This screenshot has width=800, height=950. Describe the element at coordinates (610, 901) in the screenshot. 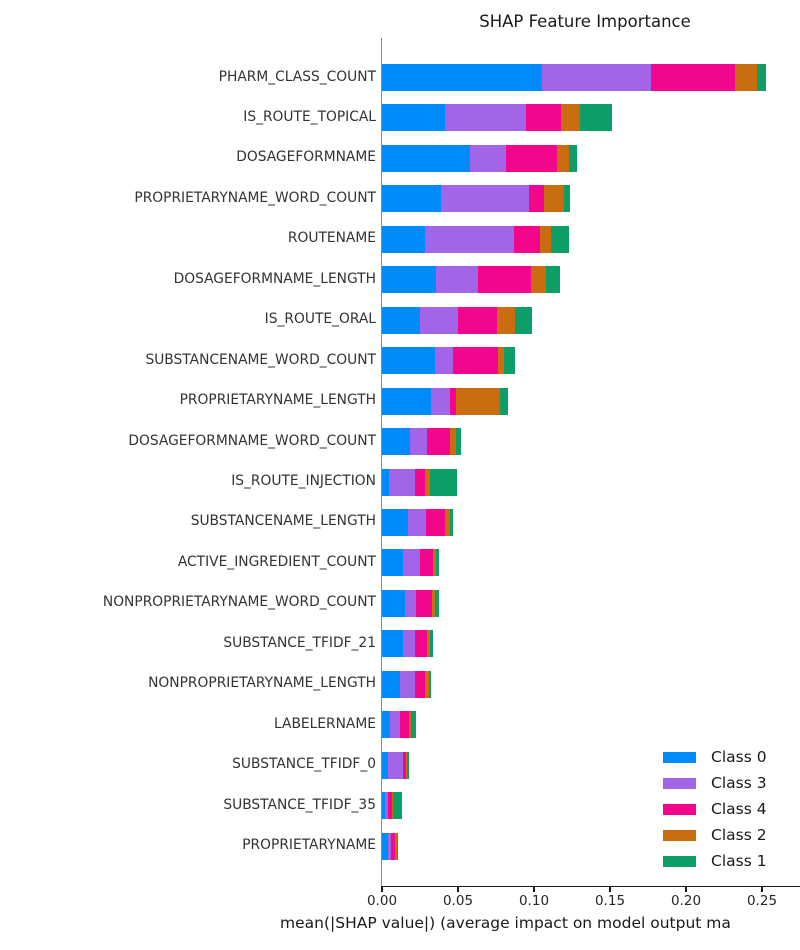

I see `x-tick-label: 0.15` at that location.